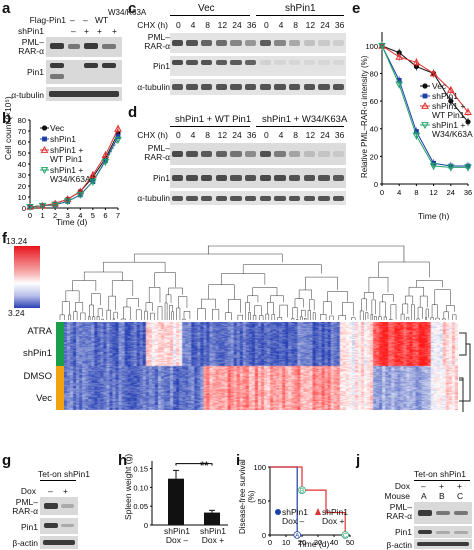  What do you see at coordinates (31, 46) in the screenshot?
I see `blot-label-pml-a: PML– RAR-α` at bounding box center [31, 46].